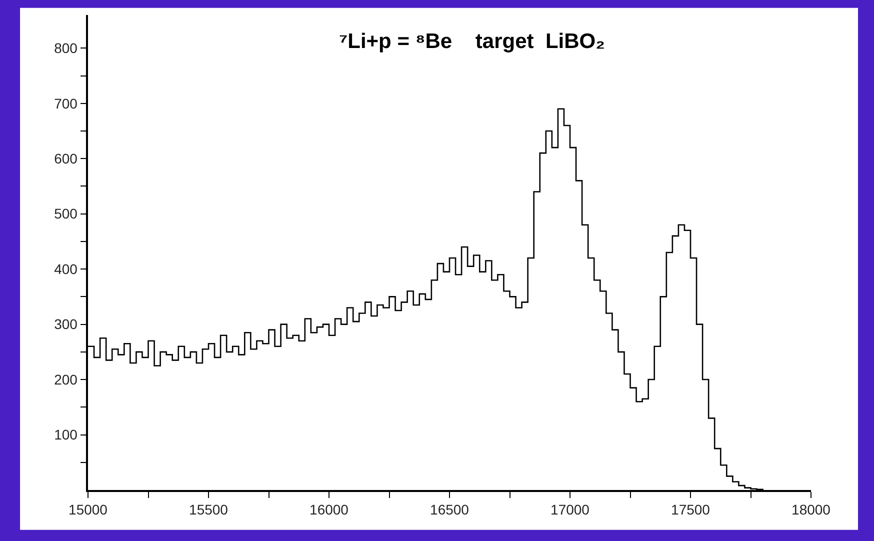 The height and width of the screenshot is (541, 874). Describe the element at coordinates (690, 510) in the screenshot. I see `x-tick-label: 17500` at that location.